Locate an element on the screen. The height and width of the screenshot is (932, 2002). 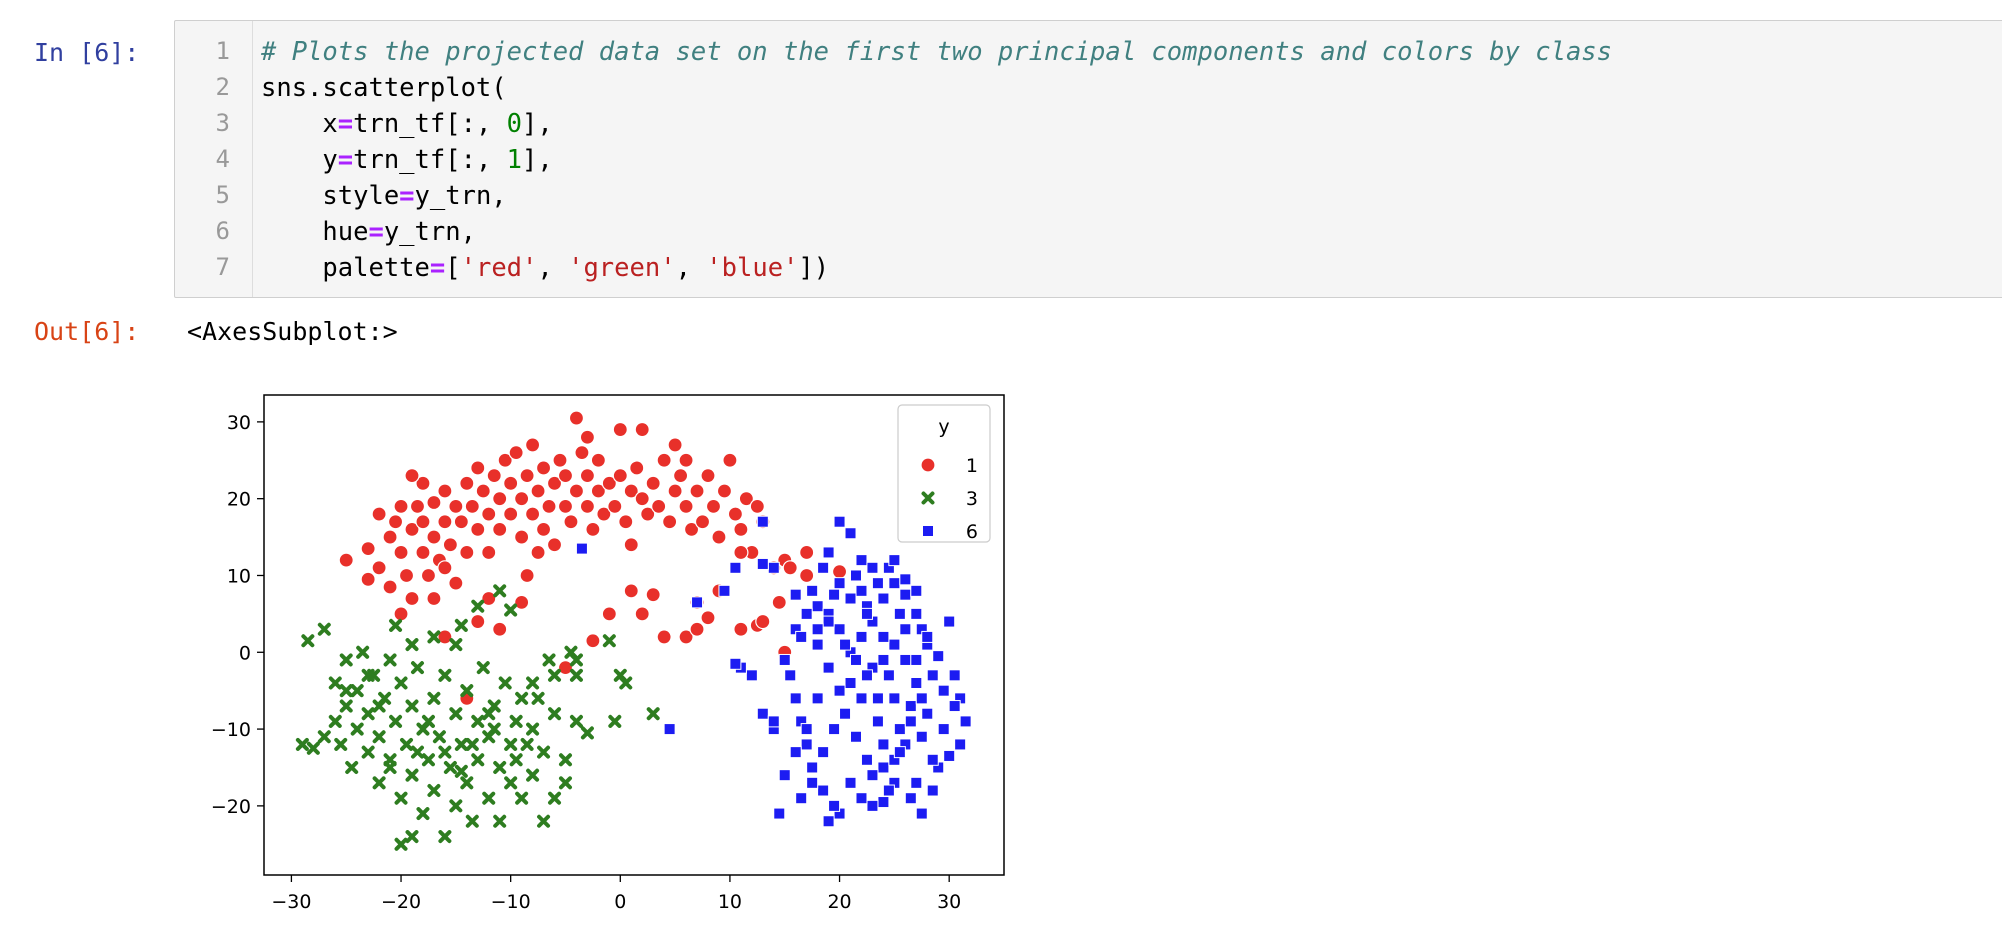
code-token: 'blue' is located at coordinates (752, 268).